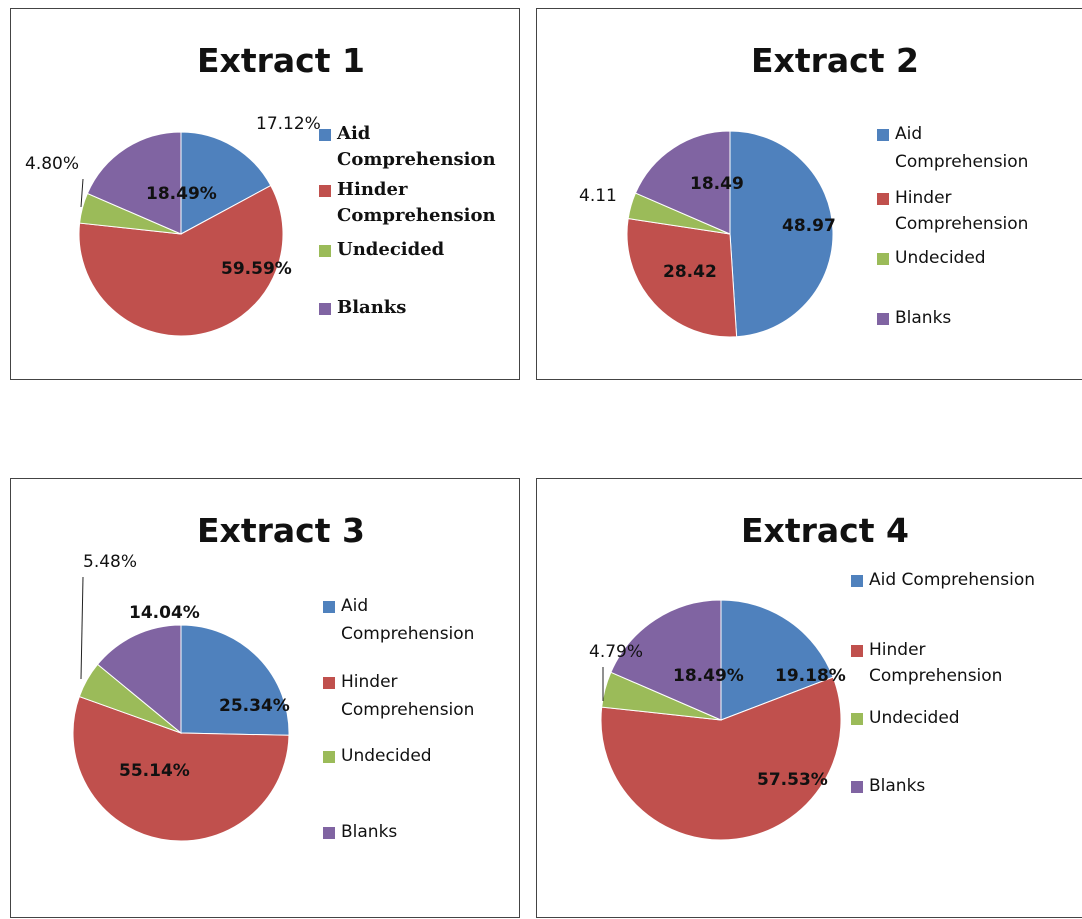 This screenshot has height=919, width=1082. Describe the element at coordinates (110, 562) in the screenshot. I see `data-label-undecided: 5.48%` at that location.